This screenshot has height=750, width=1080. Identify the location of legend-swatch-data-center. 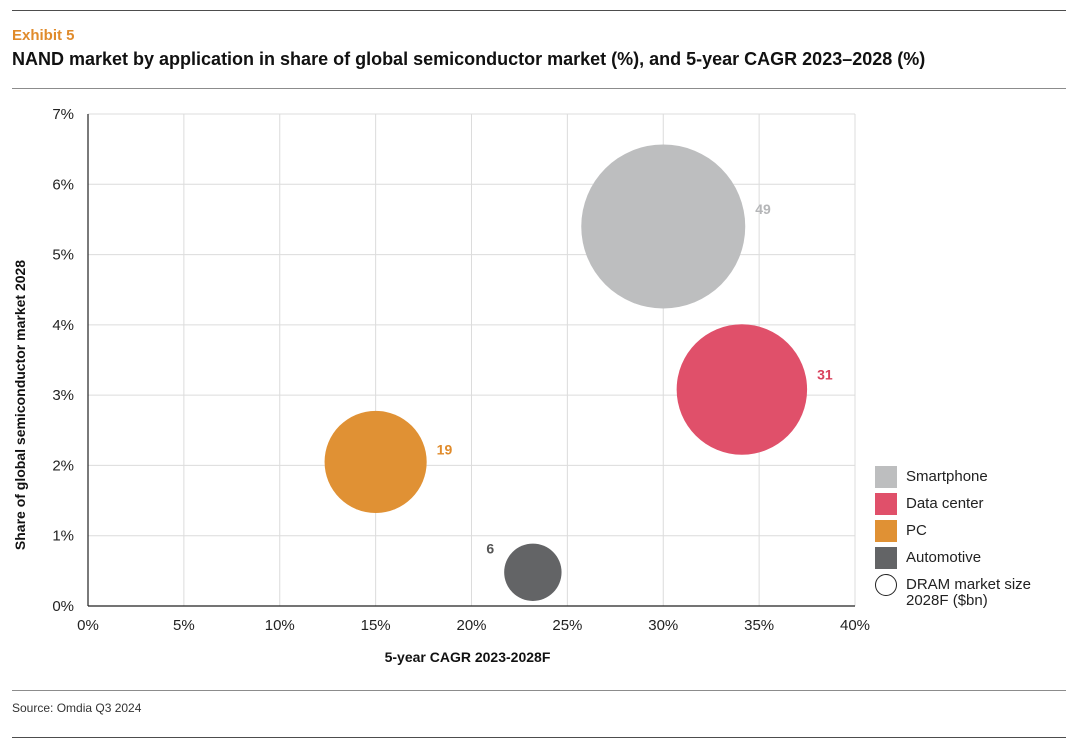
(886, 504).